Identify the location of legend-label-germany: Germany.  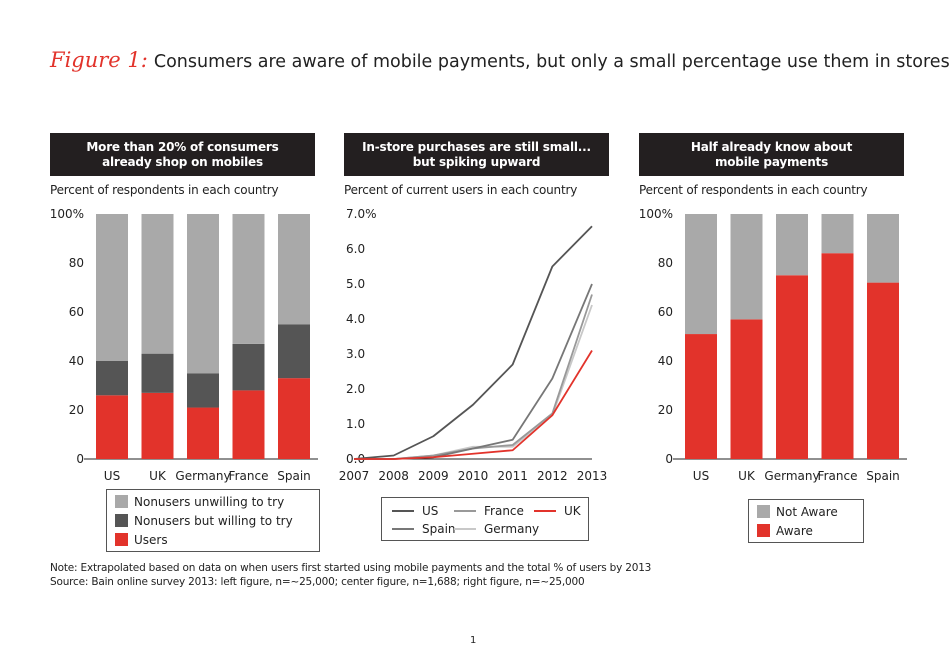
(512, 529).